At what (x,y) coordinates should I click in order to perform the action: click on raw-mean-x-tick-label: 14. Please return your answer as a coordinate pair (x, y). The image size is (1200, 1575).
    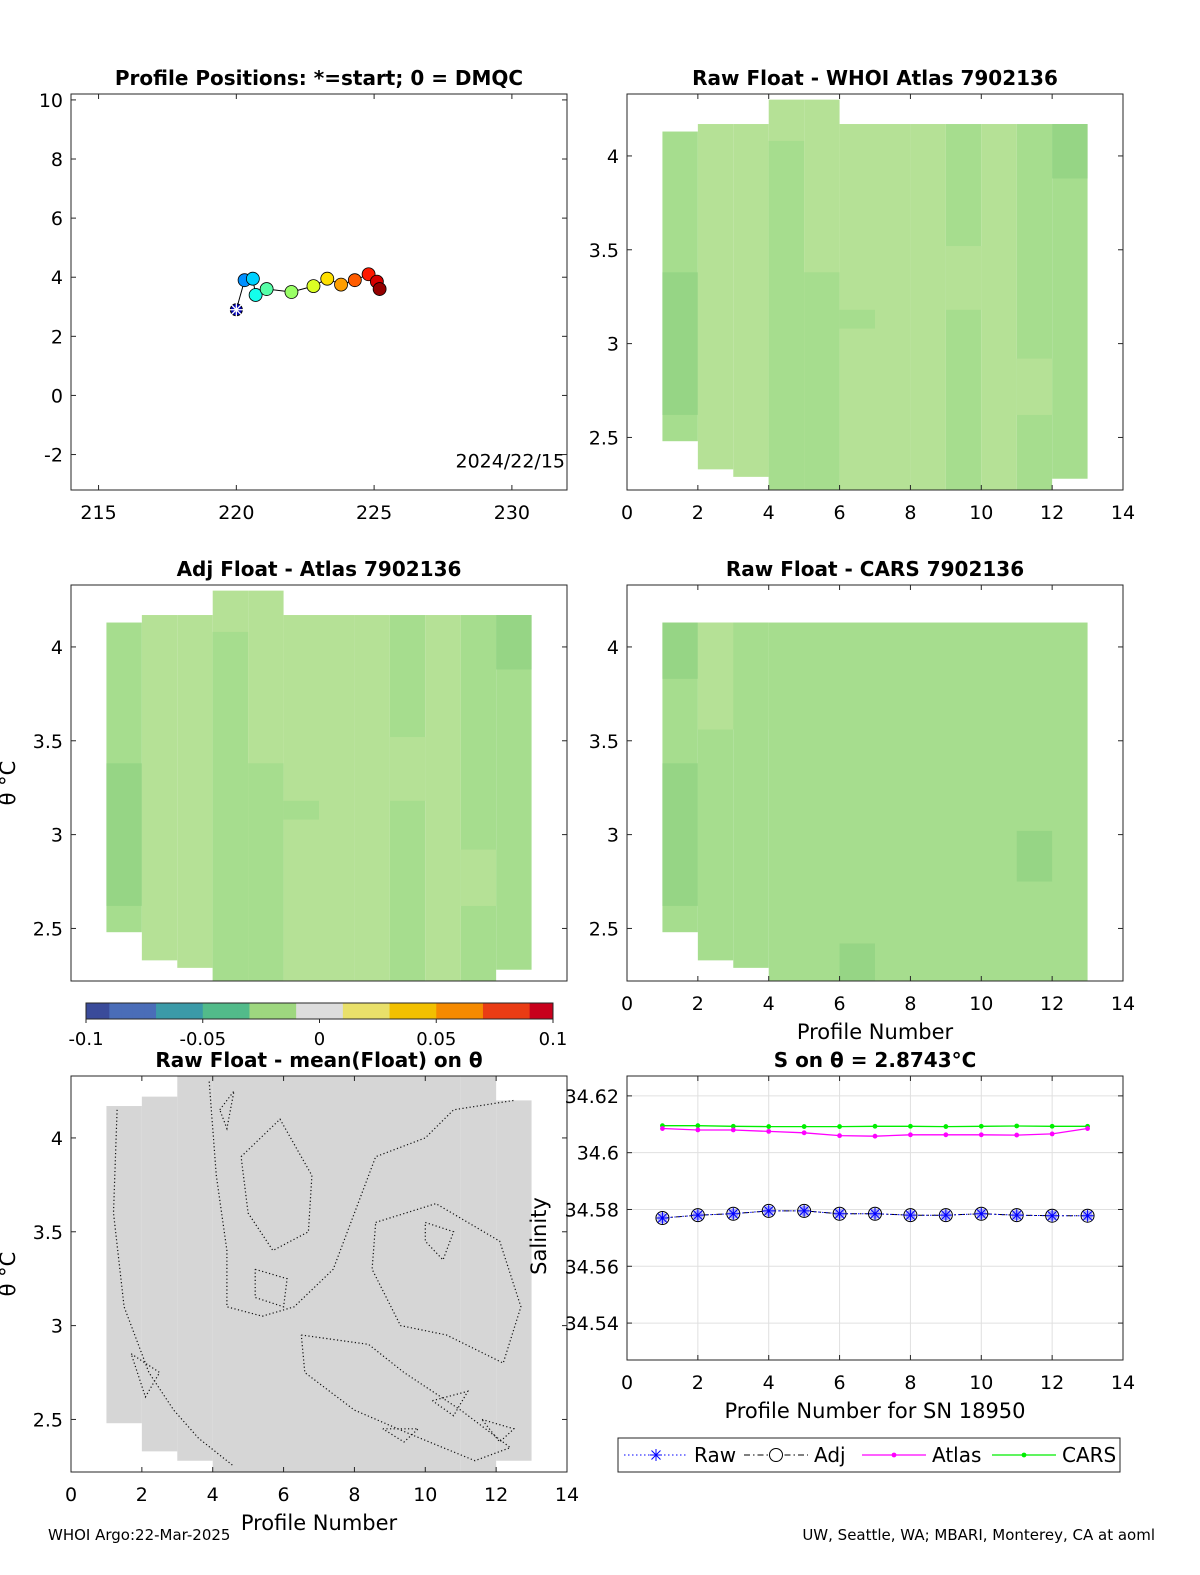
    Looking at the image, I should click on (567, 1495).